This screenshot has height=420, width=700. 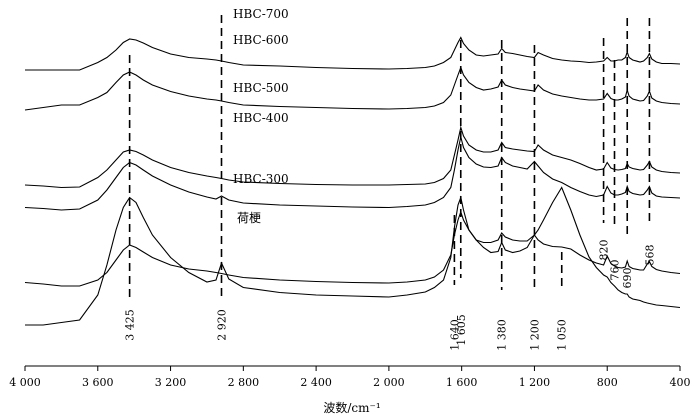 What do you see at coordinates (261, 40) in the screenshot?
I see `series-label-2: HBC-600` at bounding box center [261, 40].